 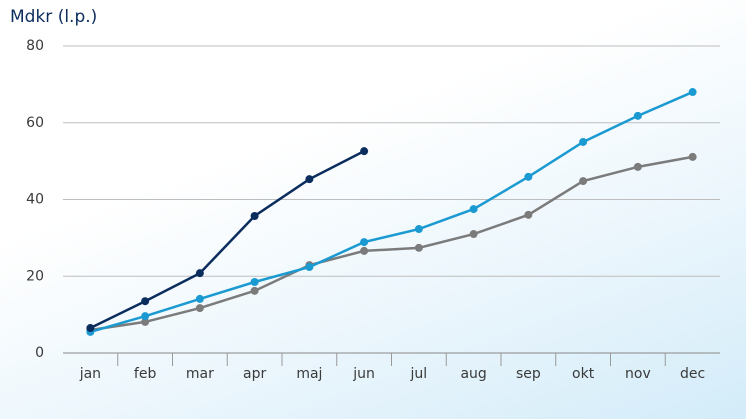 I want to click on x-tick-label: jun, so click(x=363, y=374).